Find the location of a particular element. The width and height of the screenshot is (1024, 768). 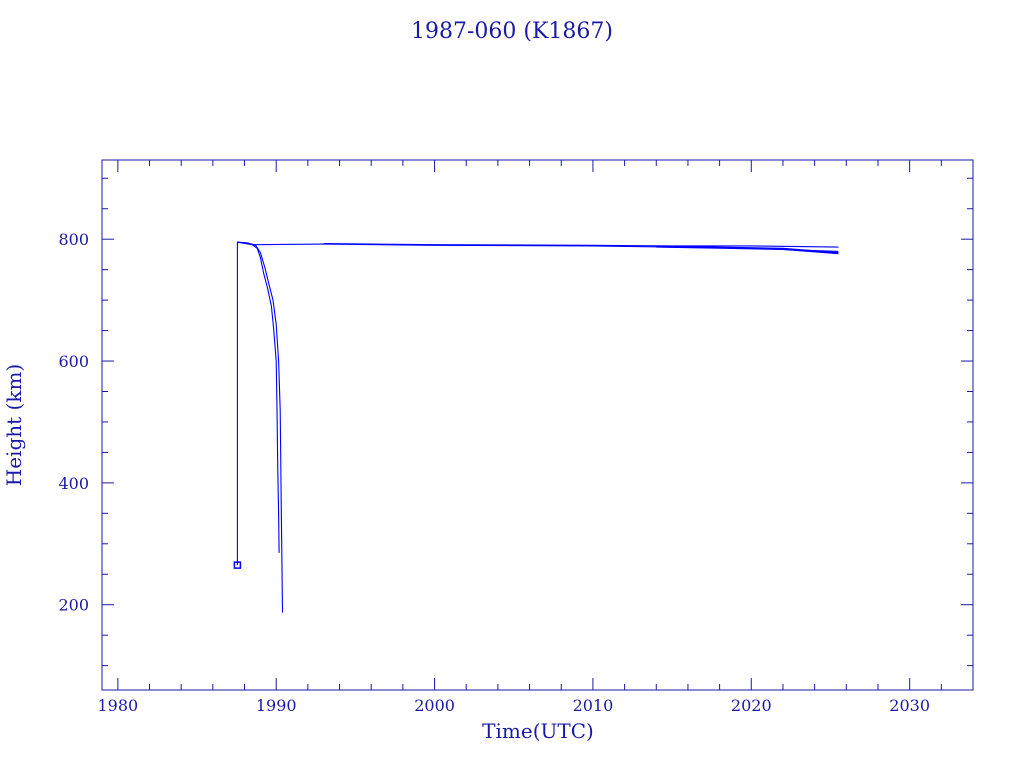

x-tick-label: 2030 is located at coordinates (909, 705).